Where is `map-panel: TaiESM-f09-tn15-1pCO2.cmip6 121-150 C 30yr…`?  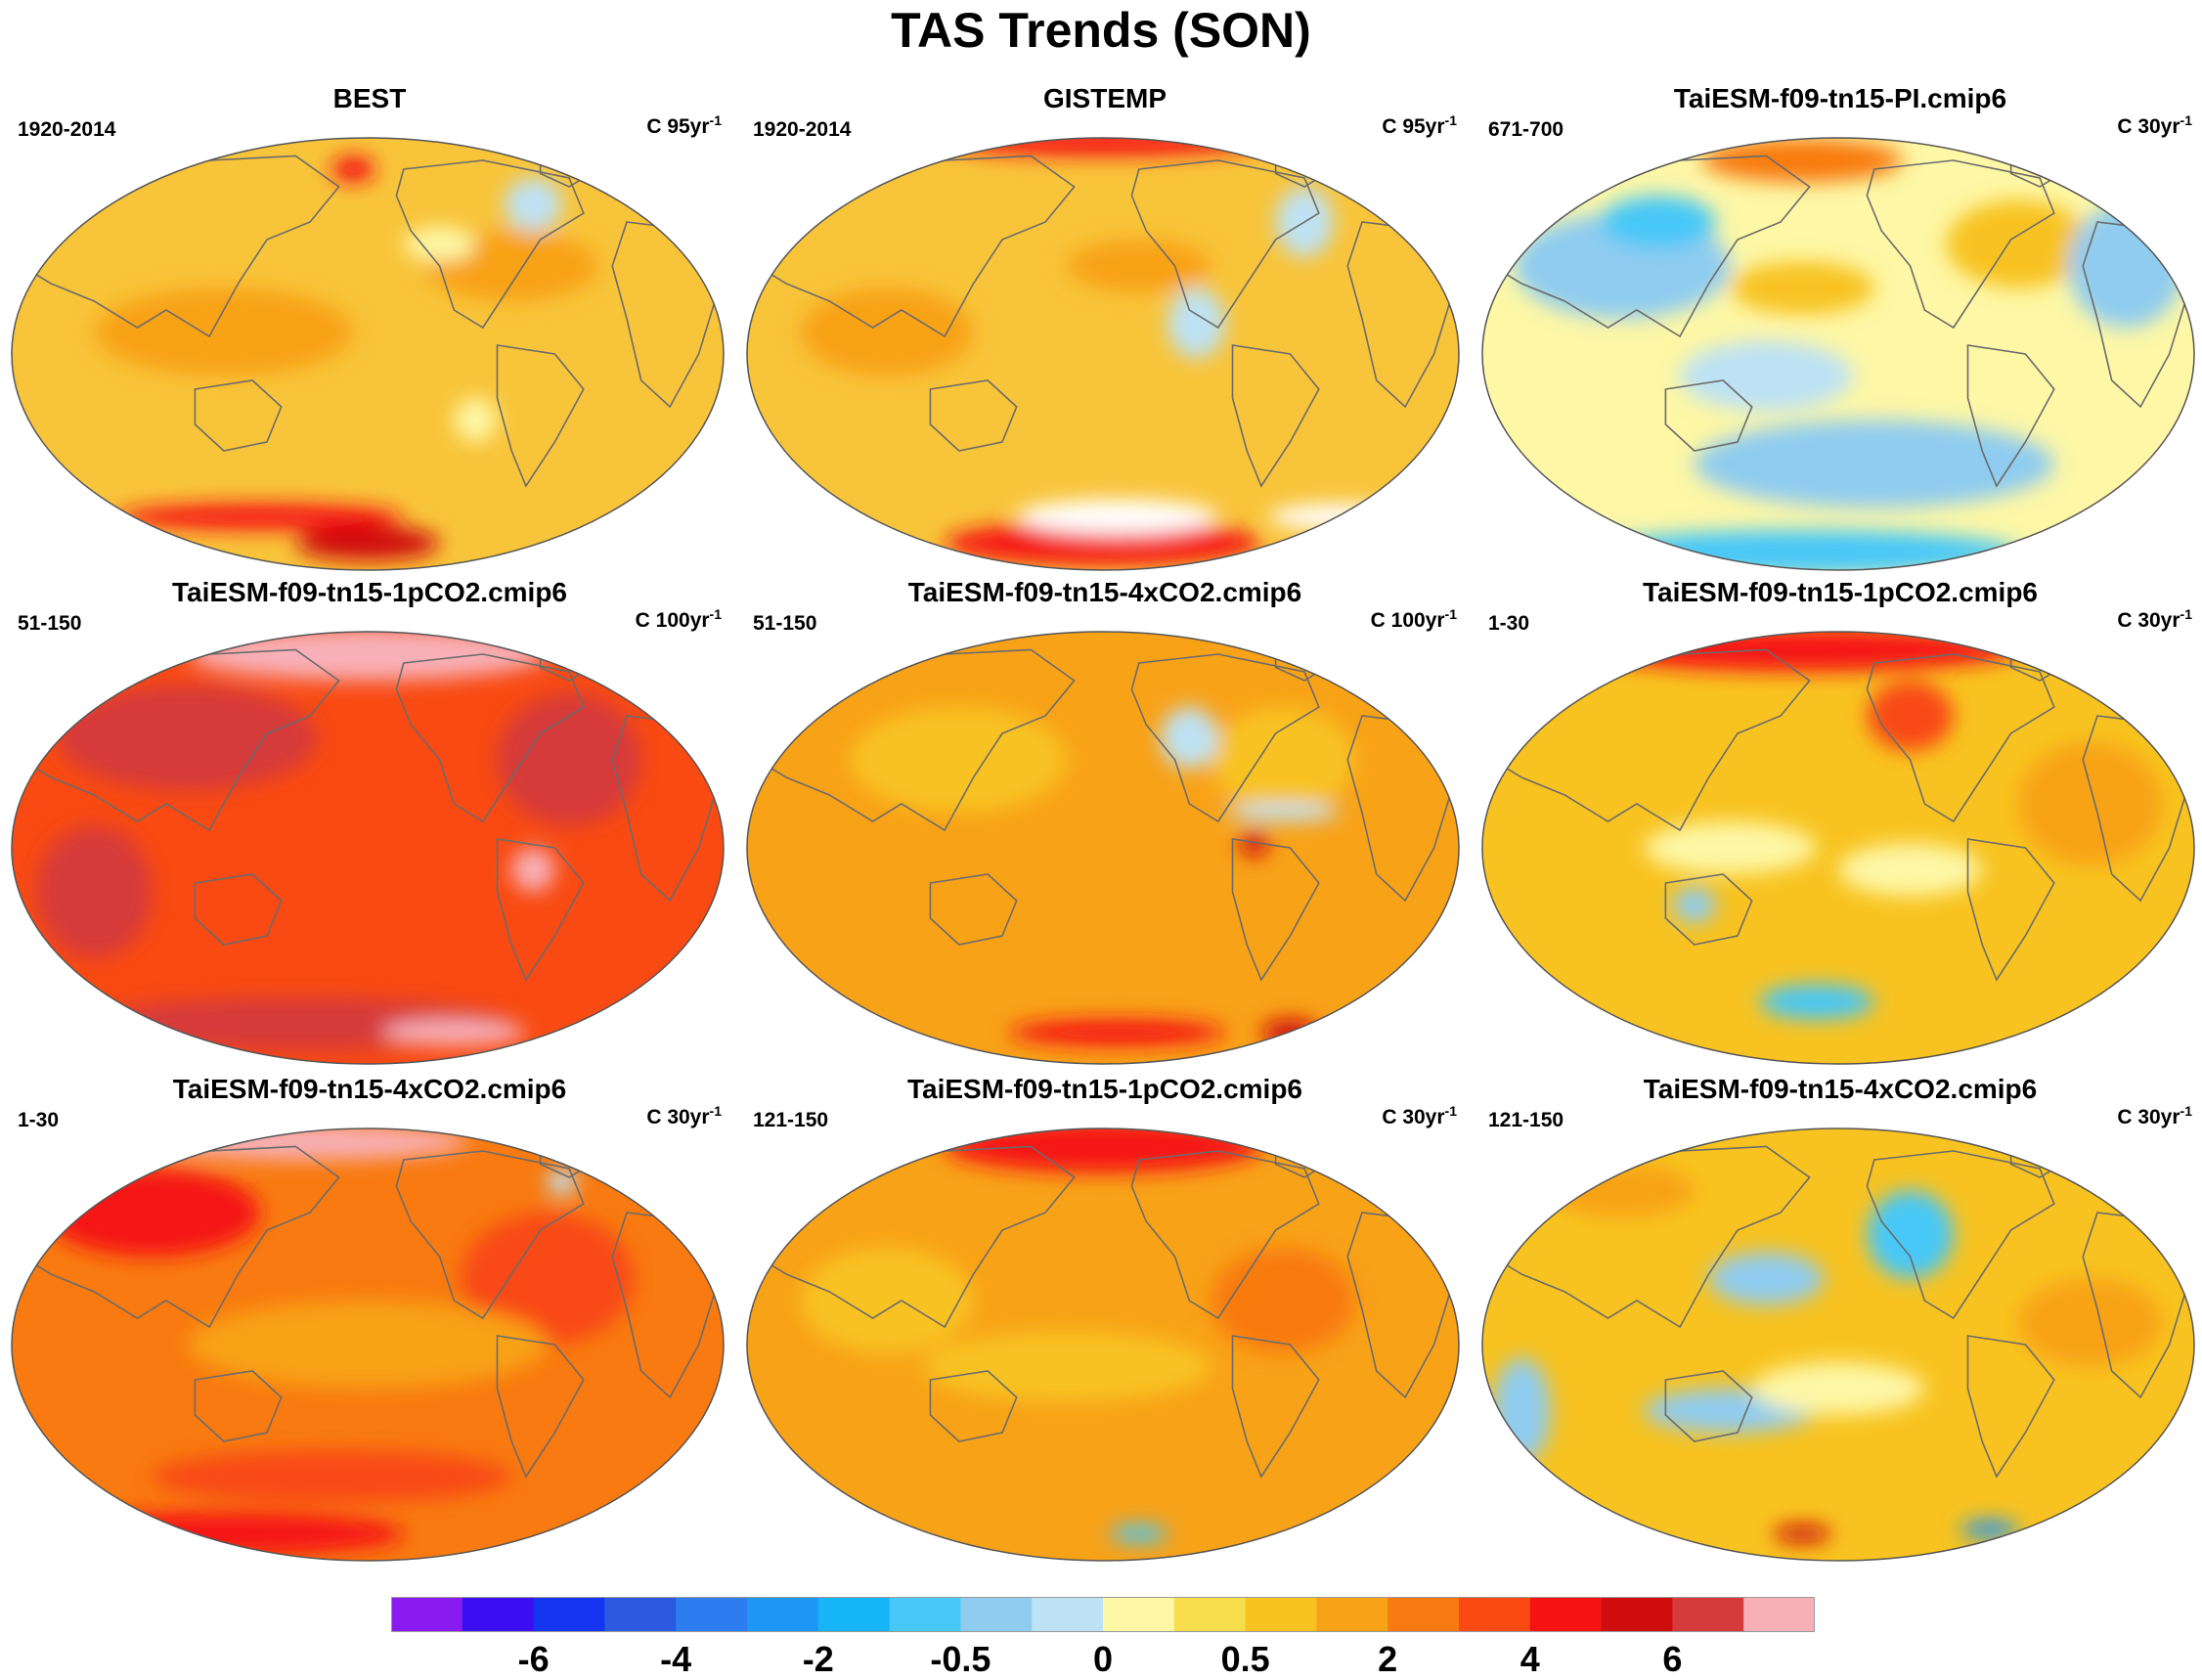 map-panel: TaiESM-f09-tn15-1pCO2.cmip6 121-150 C 30yr… is located at coordinates (1105, 1328).